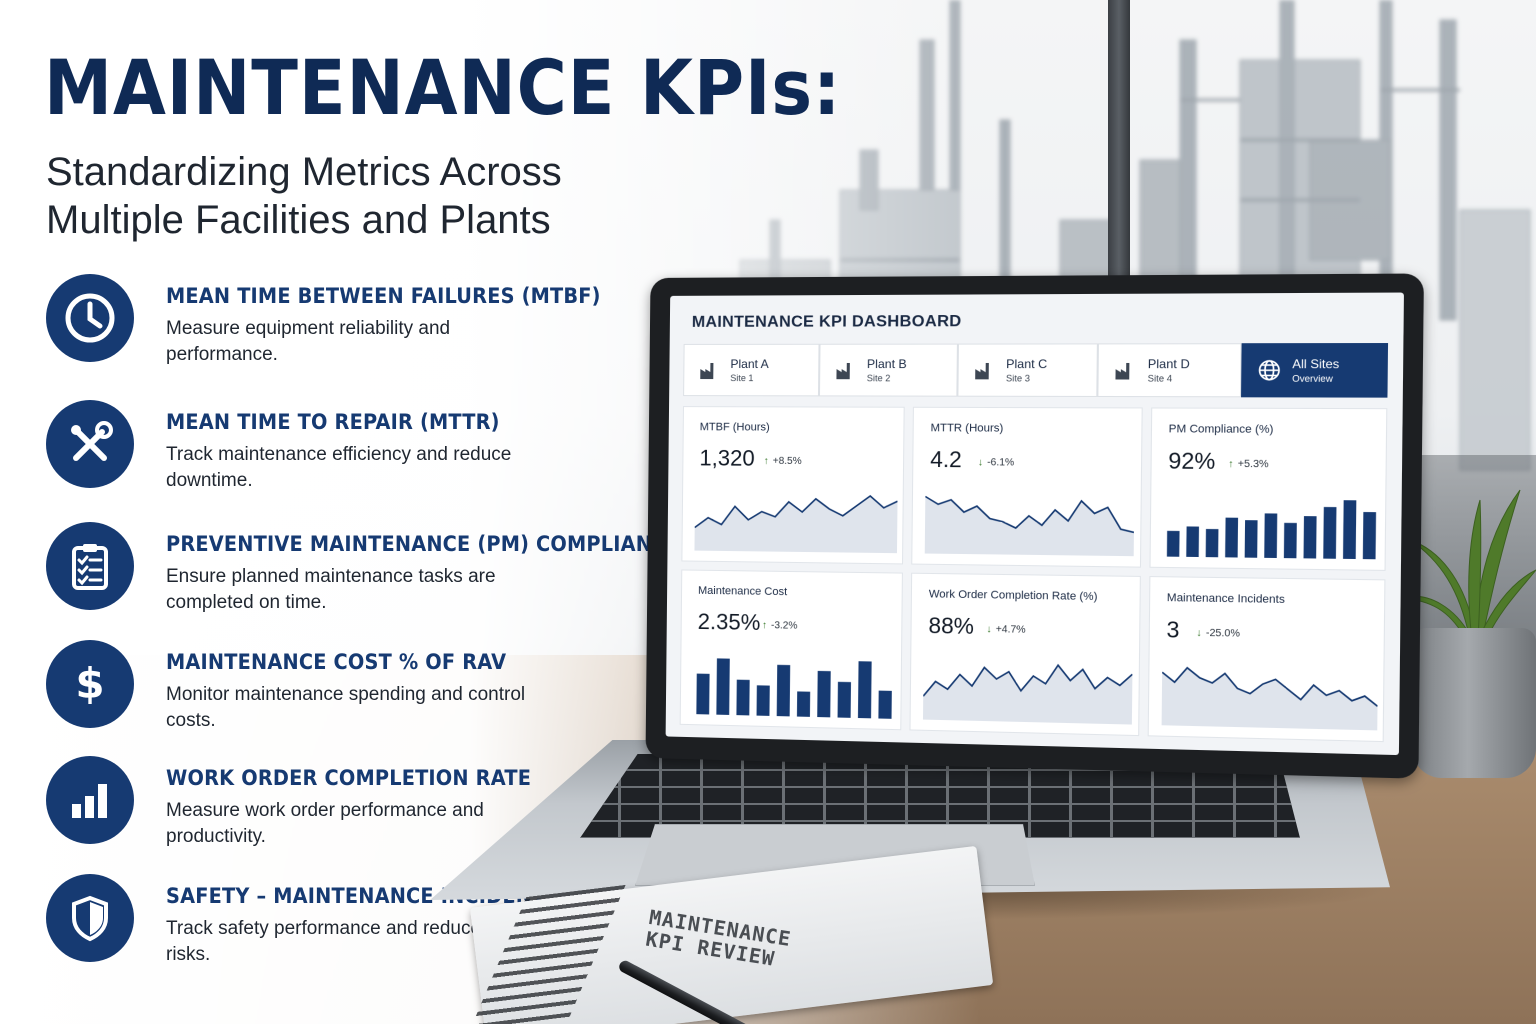 This screenshot has height=1024, width=1536. What do you see at coordinates (734, 427) in the screenshot?
I see `card-label: MTBF (Hours)` at bounding box center [734, 427].